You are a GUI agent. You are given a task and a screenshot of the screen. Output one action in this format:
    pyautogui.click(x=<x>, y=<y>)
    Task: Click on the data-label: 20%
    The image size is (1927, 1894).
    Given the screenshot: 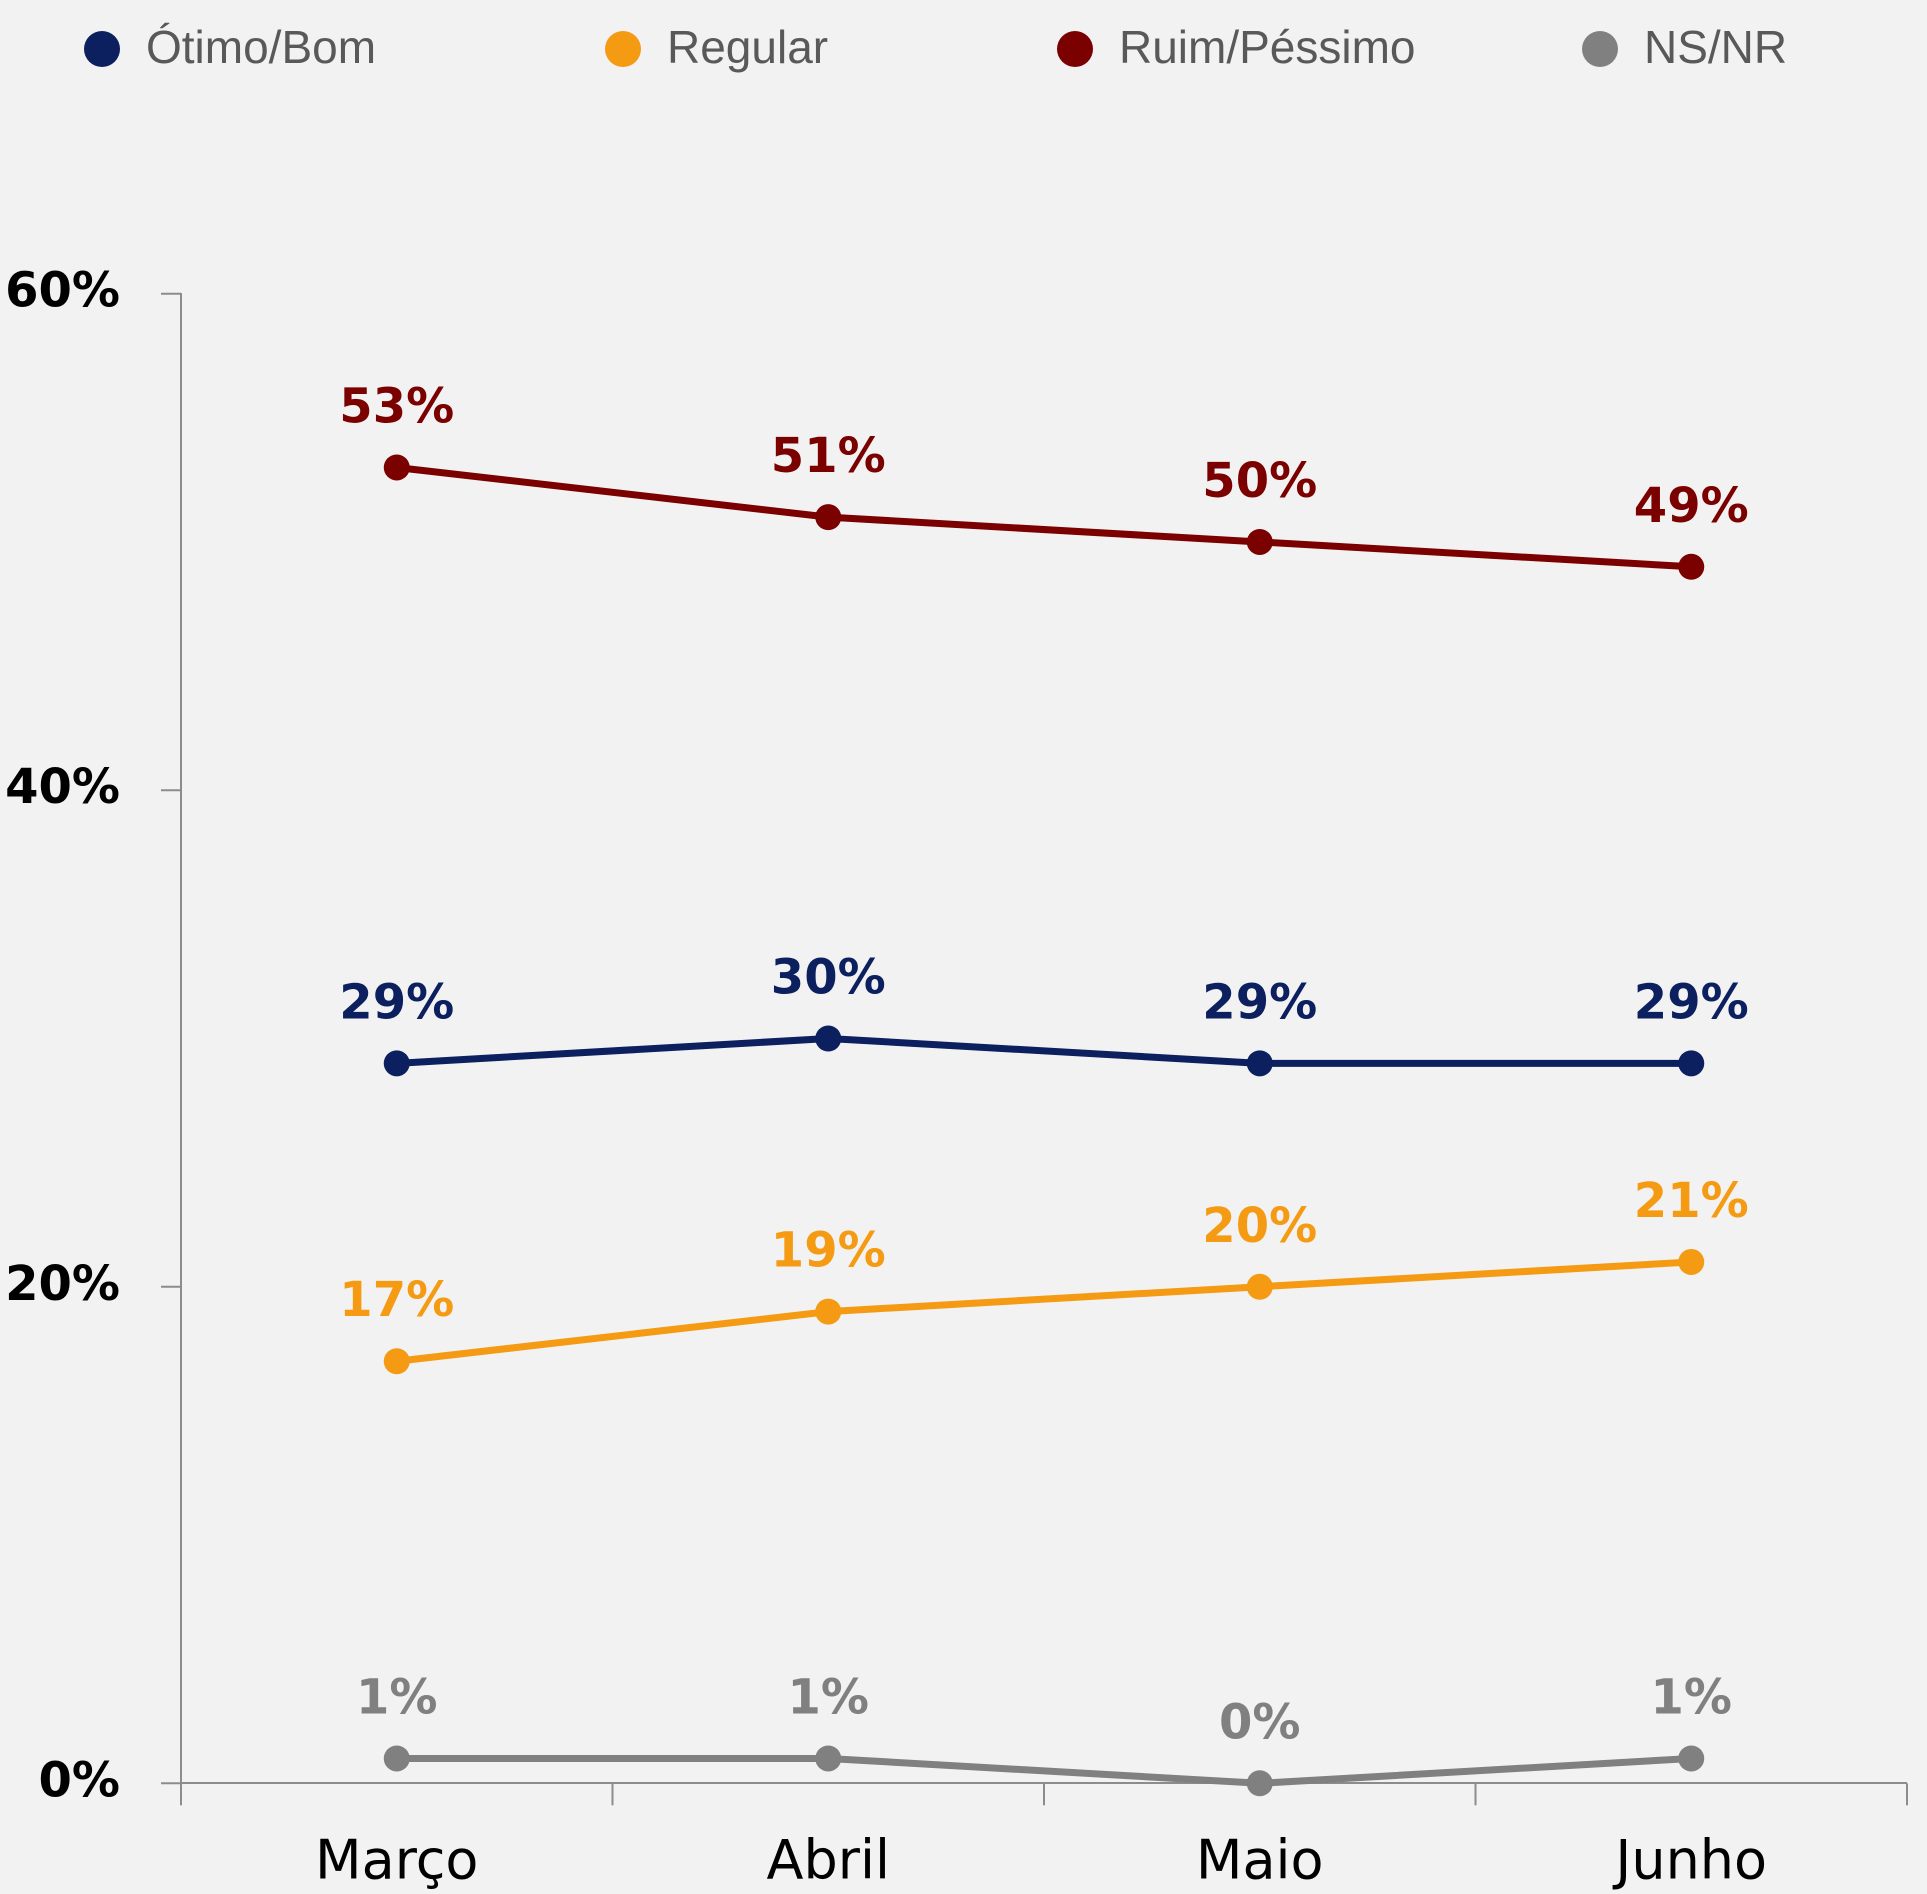 What is the action you would take?
    pyautogui.click(x=1259, y=1226)
    